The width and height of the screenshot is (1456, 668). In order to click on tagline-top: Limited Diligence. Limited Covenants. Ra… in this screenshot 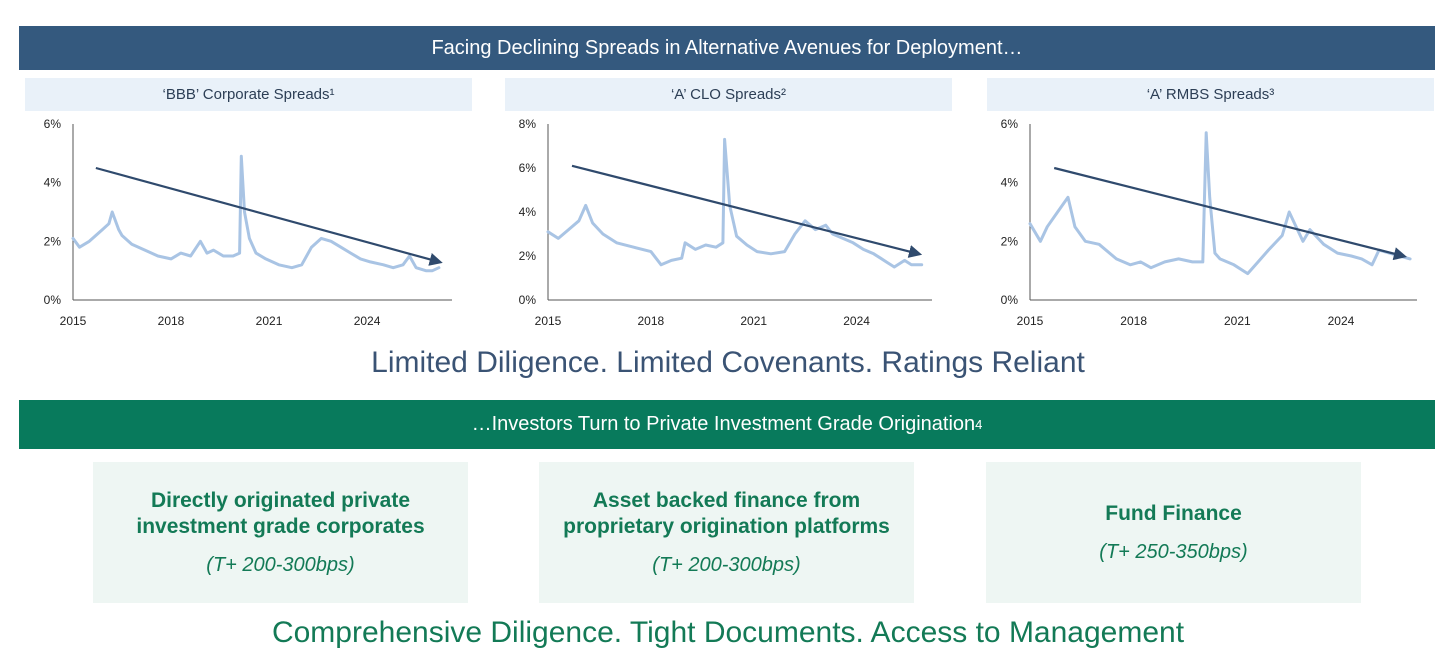, I will do `click(728, 362)`.